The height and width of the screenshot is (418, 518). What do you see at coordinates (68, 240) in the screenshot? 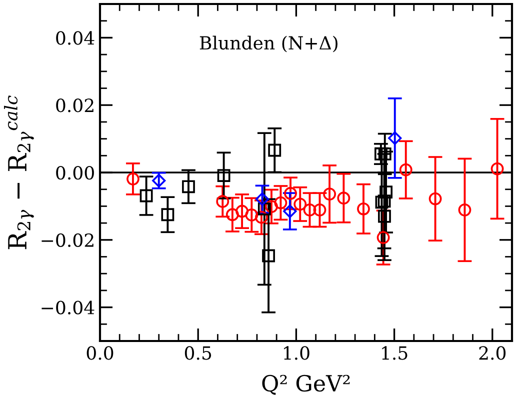
I see `y-tick-label: −0.02` at bounding box center [68, 240].